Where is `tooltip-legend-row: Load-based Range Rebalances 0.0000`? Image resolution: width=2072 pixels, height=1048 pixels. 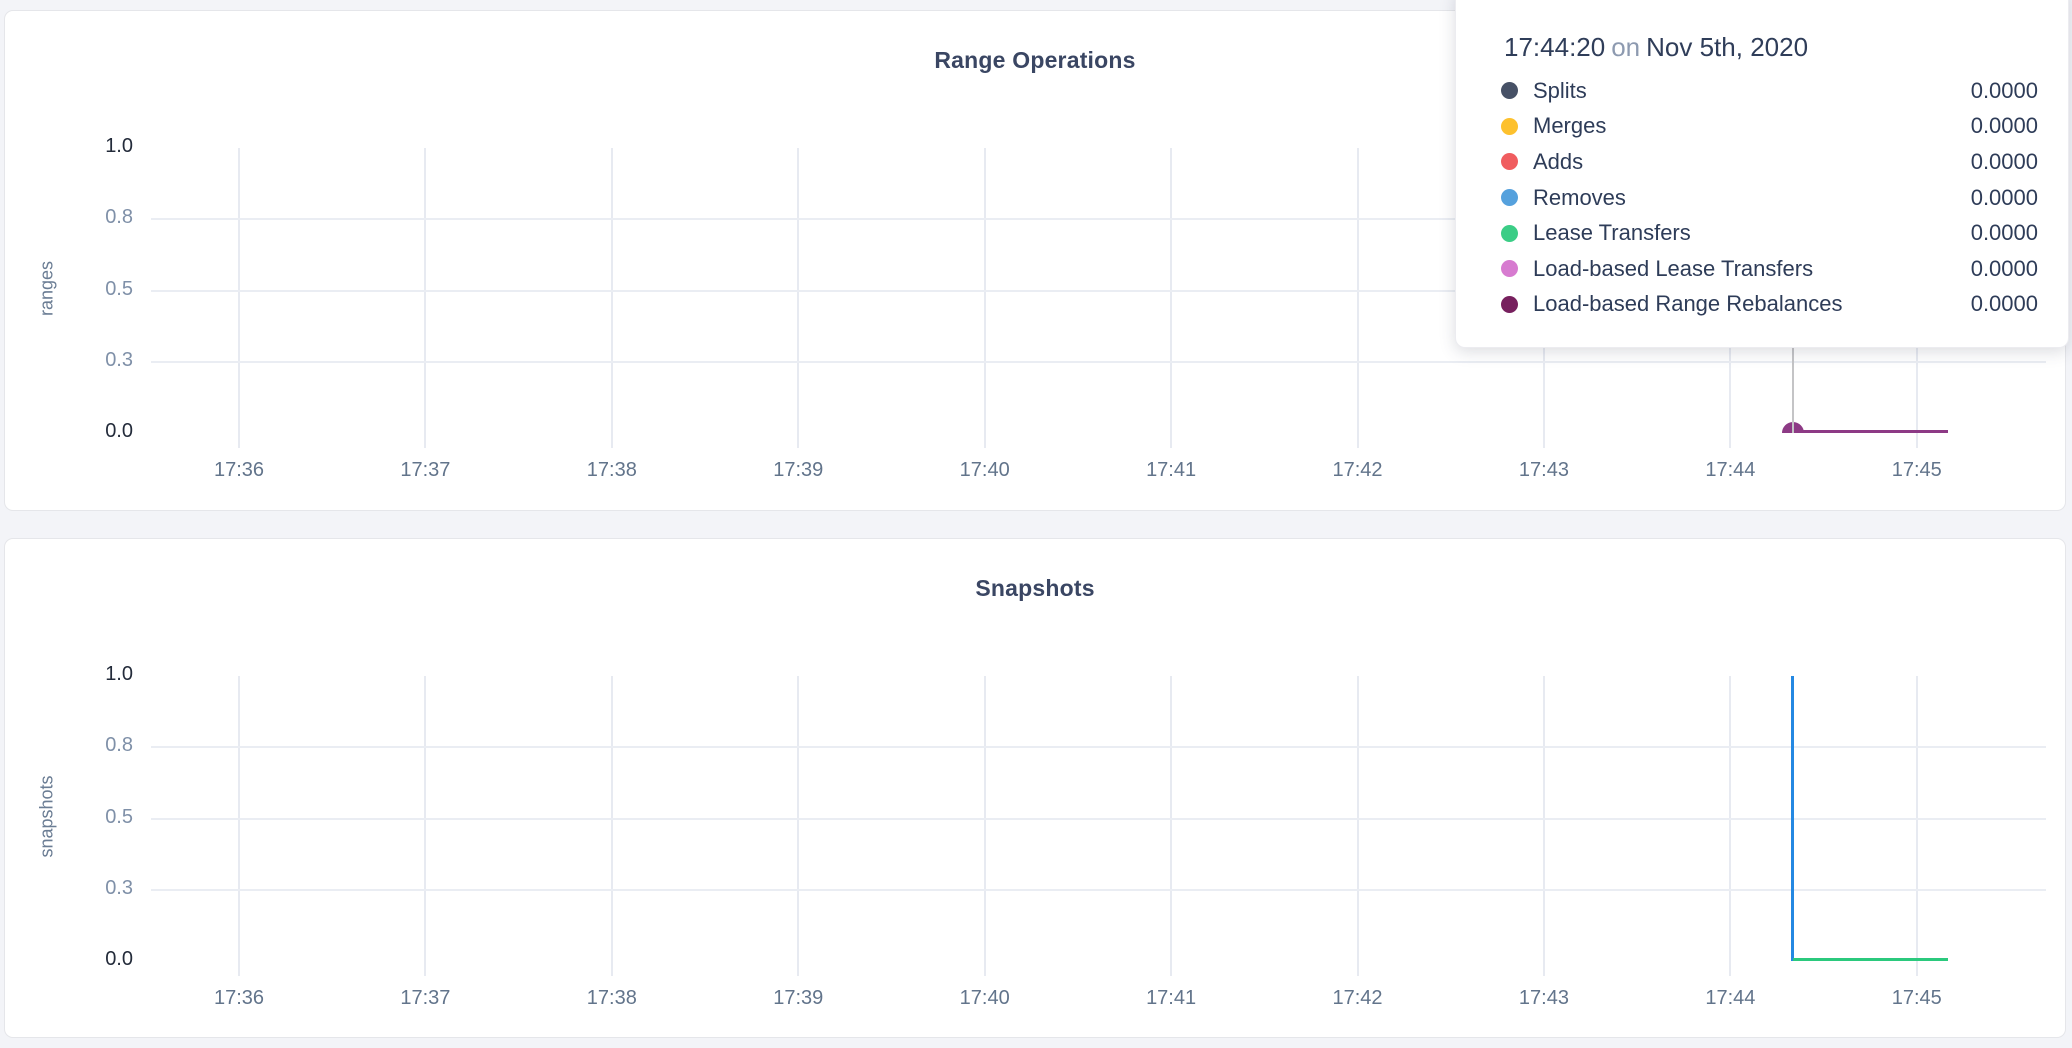 tooltip-legend-row: Load-based Range Rebalances 0.0000 is located at coordinates (1762, 305).